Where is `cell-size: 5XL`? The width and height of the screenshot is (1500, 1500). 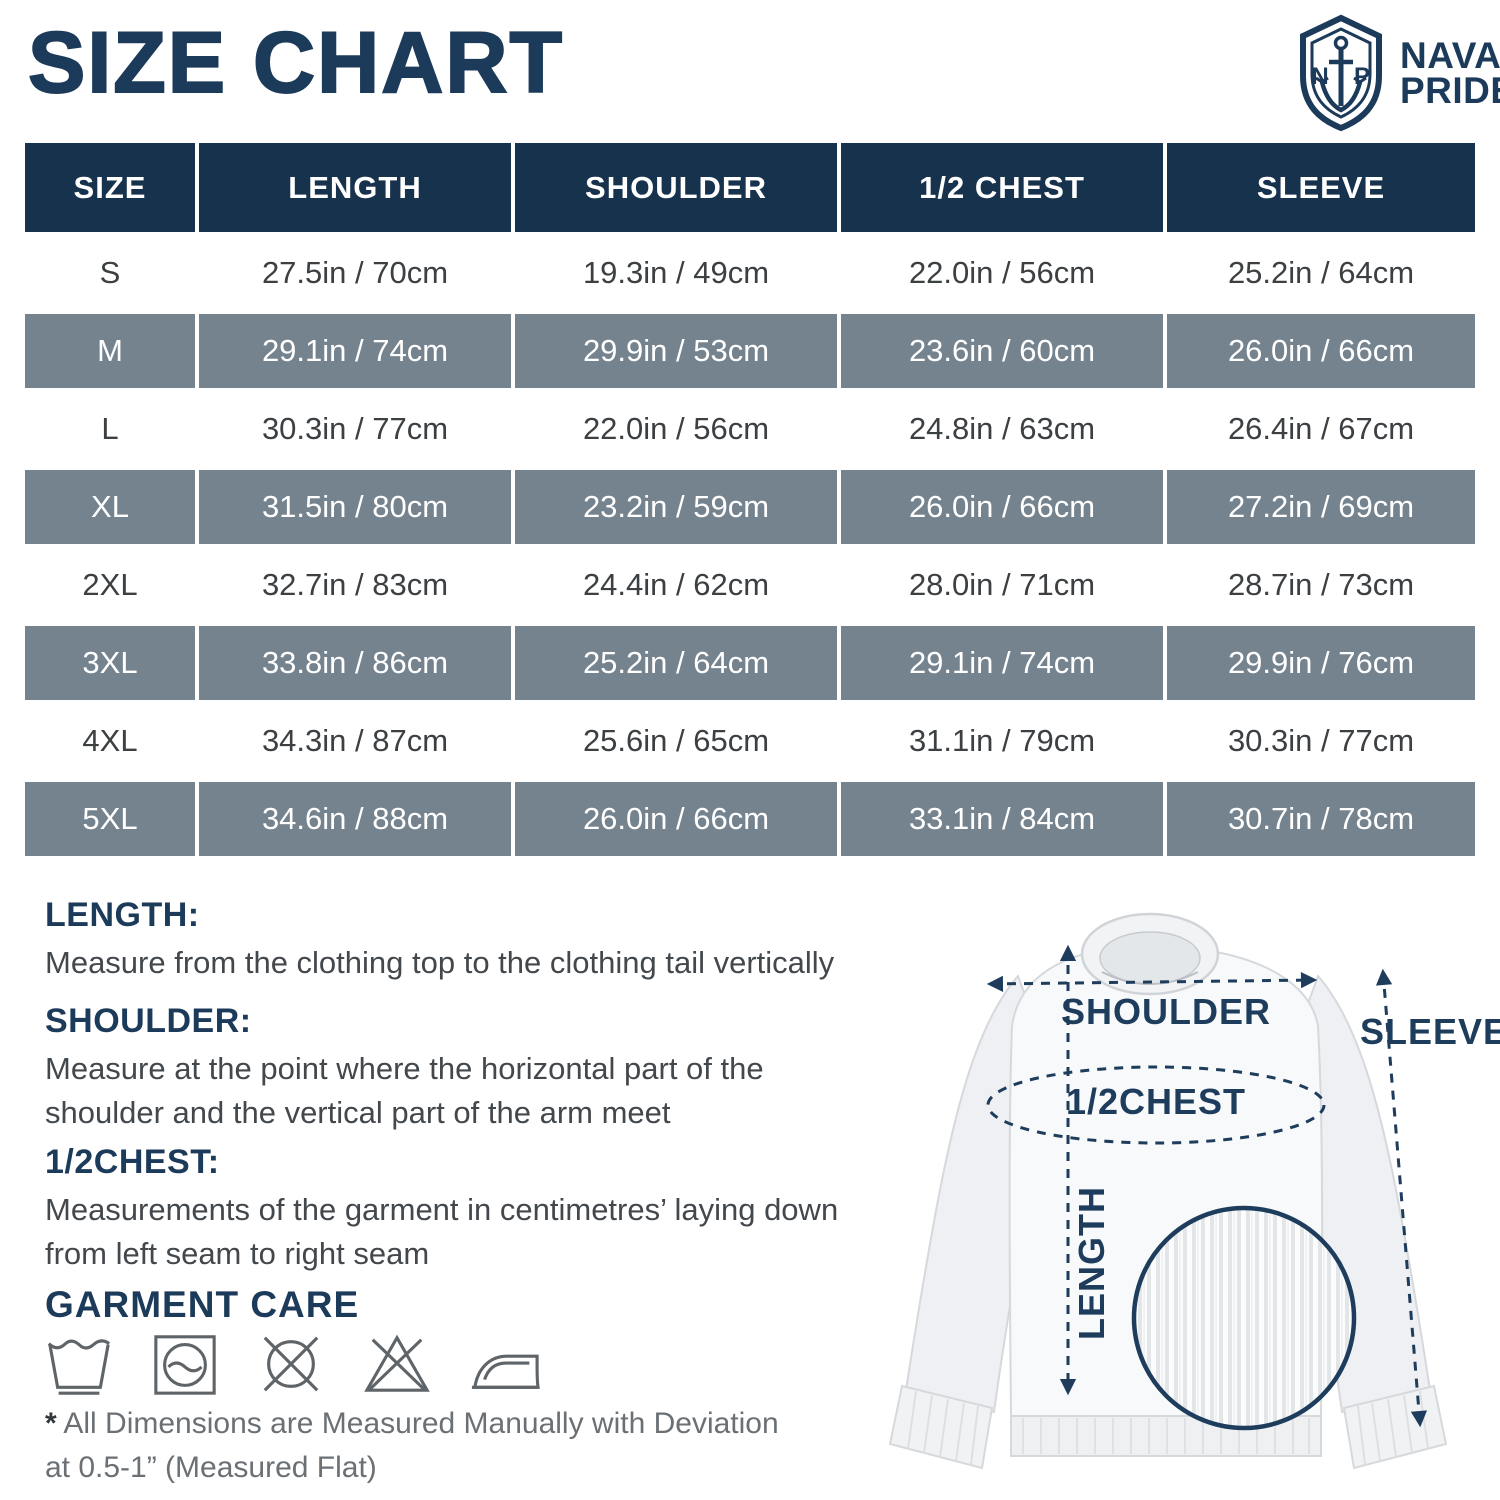
cell-size: 5XL is located at coordinates (110, 819).